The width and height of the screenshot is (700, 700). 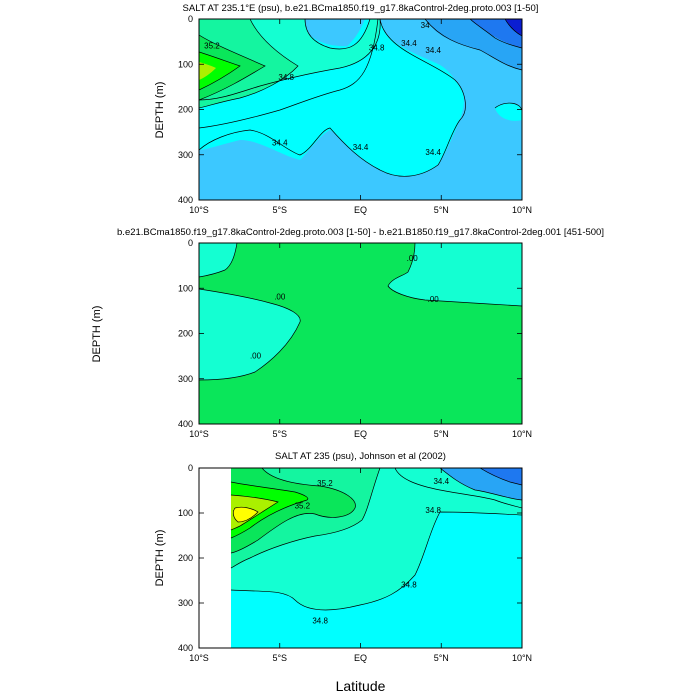 I want to click on panel-3-contour-lines, so click(x=376, y=539).